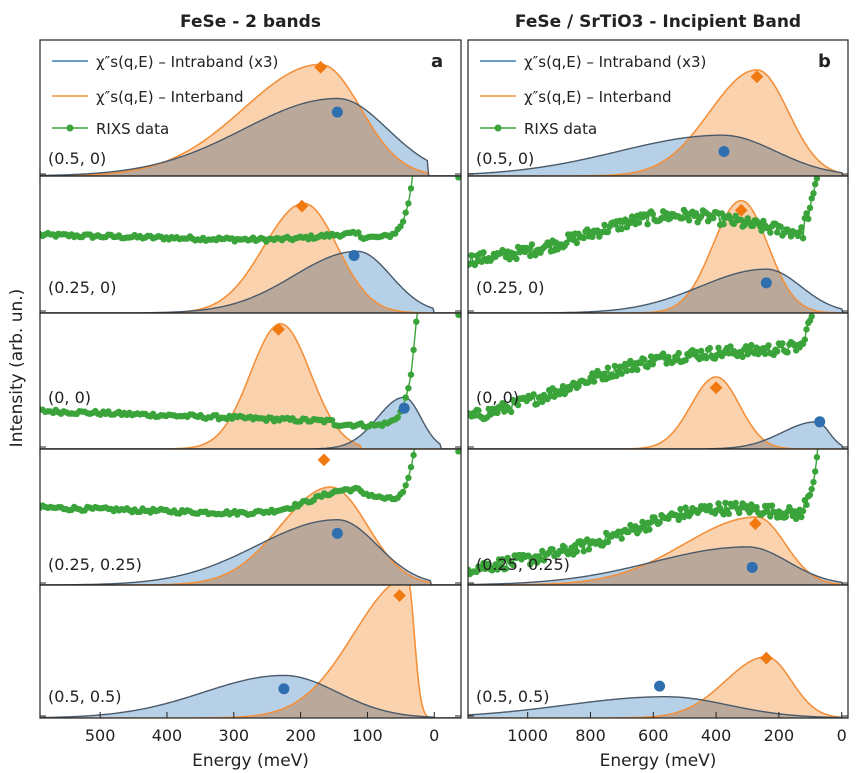  I want to click on x-tick-label: 100, so click(367, 735).